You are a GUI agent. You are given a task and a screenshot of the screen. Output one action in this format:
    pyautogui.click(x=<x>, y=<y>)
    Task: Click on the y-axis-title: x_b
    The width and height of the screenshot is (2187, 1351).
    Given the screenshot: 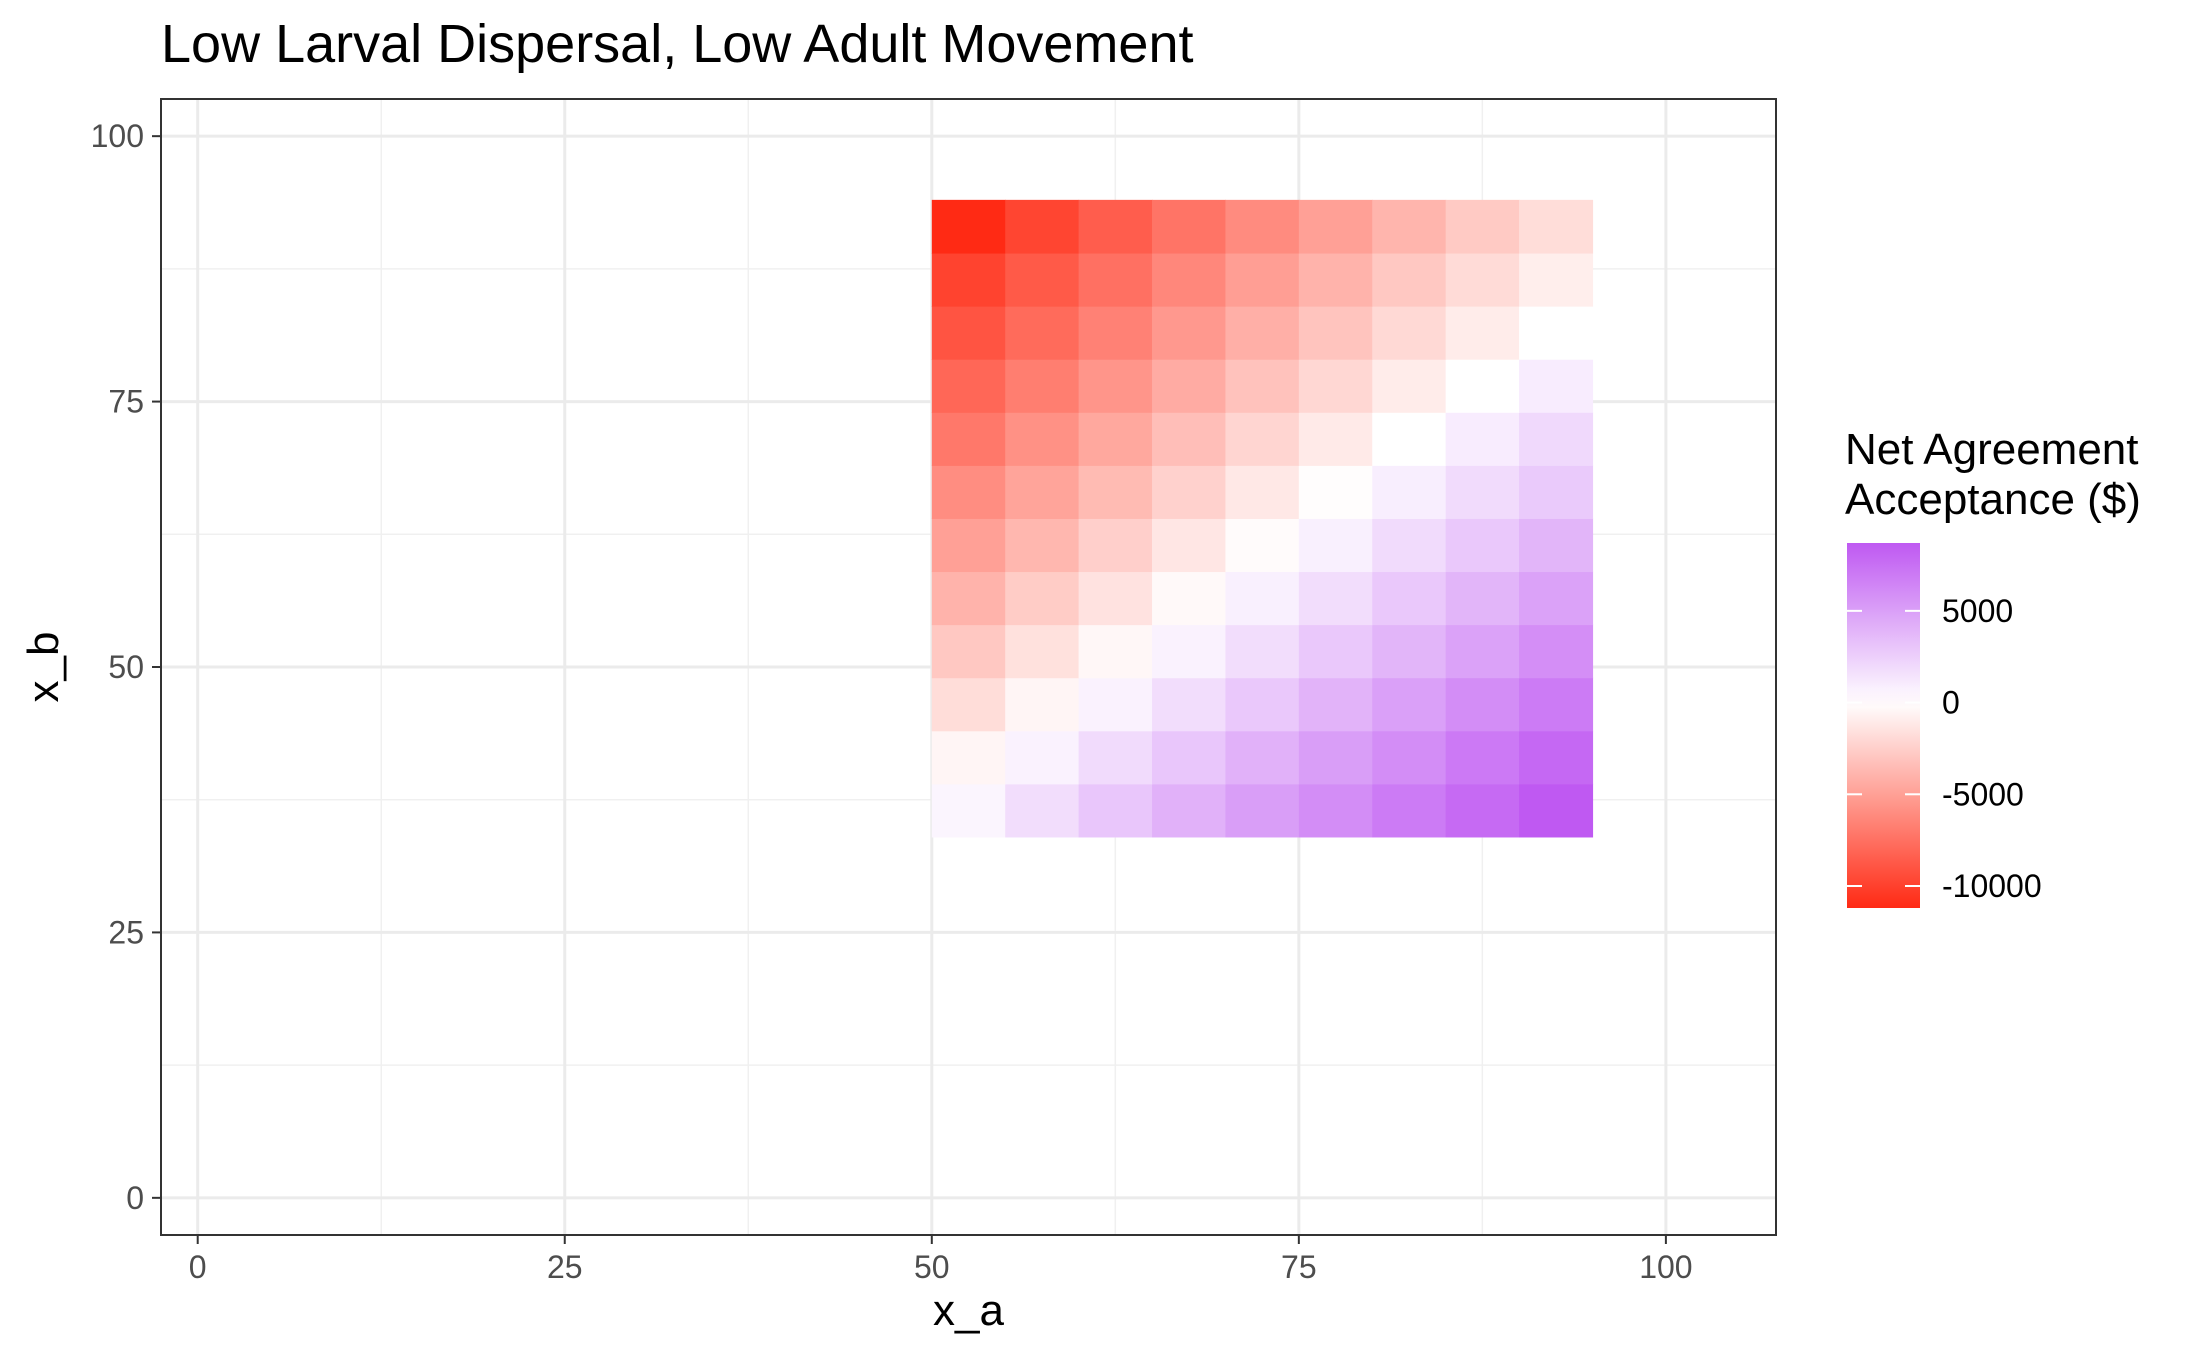 What is the action you would take?
    pyautogui.click(x=43, y=667)
    